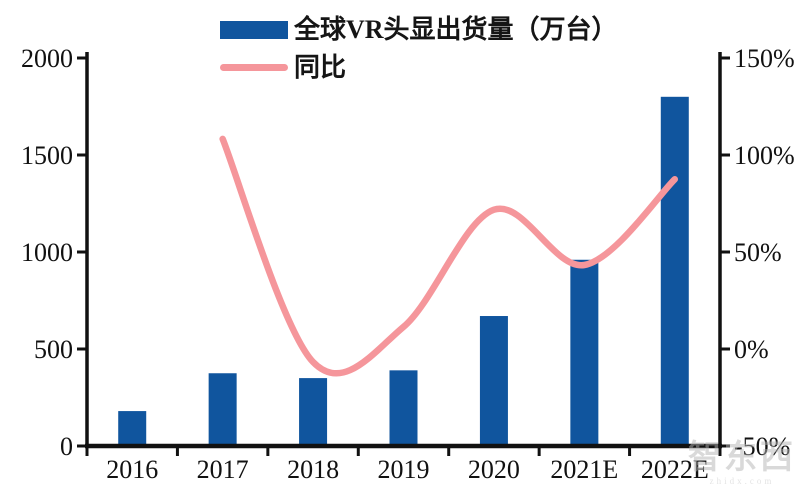  What do you see at coordinates (584, 469) in the screenshot?
I see `x-axis-label: 2021E` at bounding box center [584, 469].